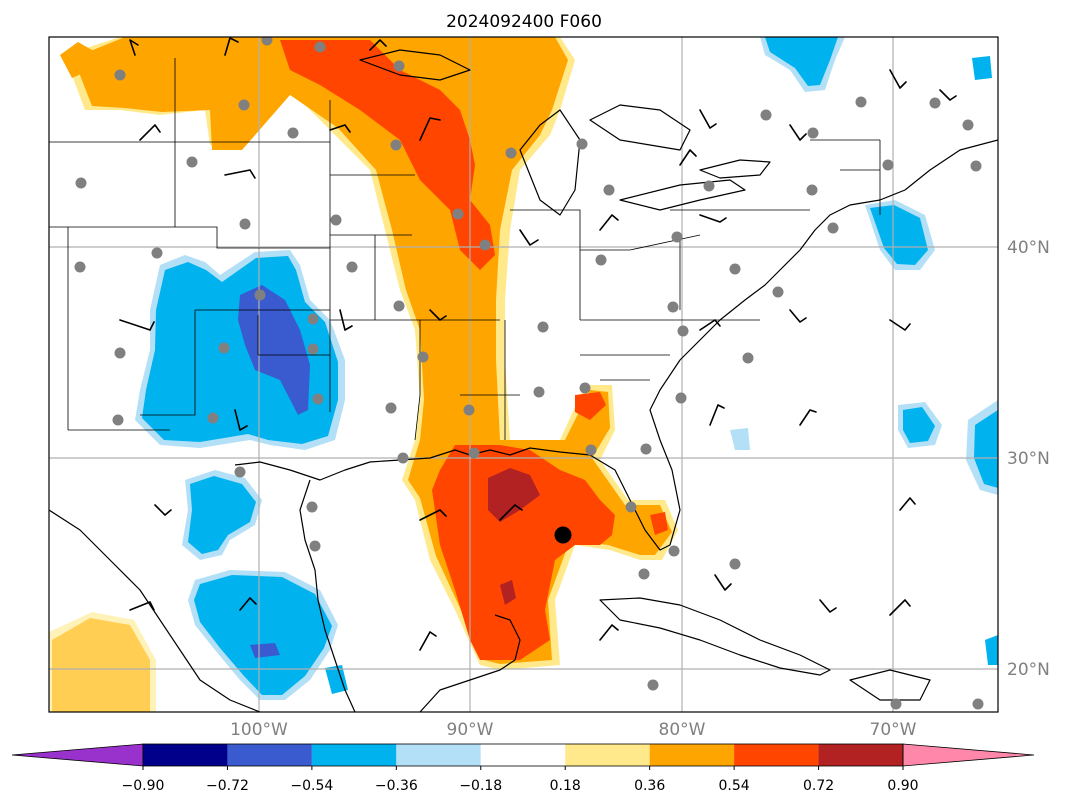  I want to click on colorbar-tick-label: −0.54, so click(311, 786).